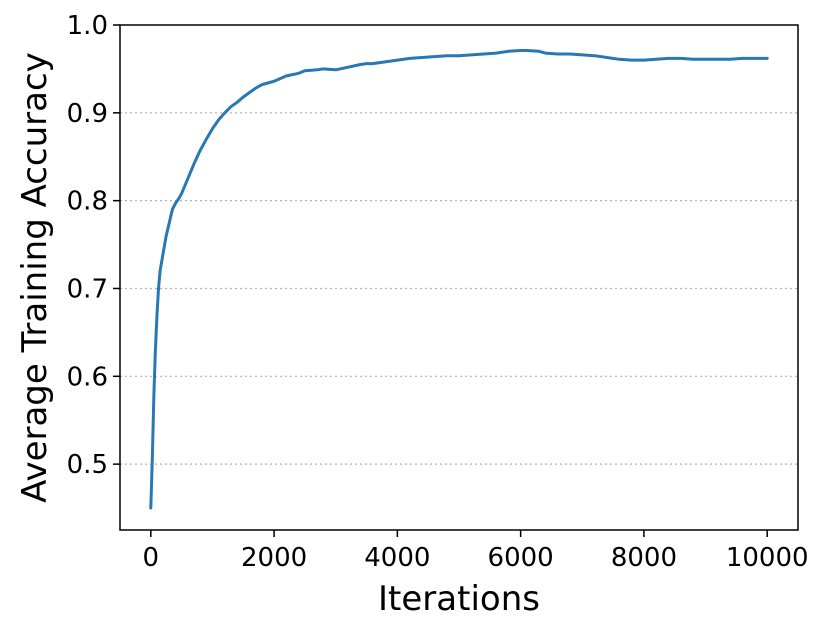  What do you see at coordinates (87, 26) in the screenshot?
I see `y-tick-label: 1.0` at bounding box center [87, 26].